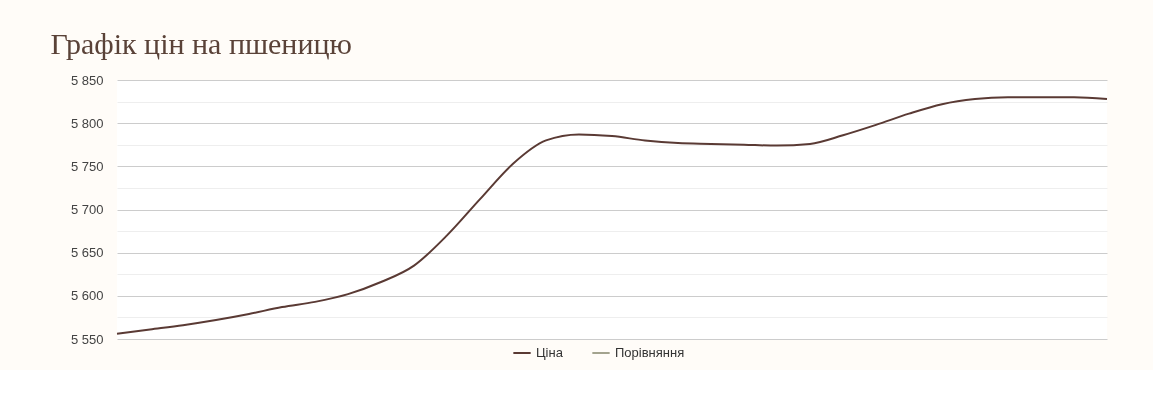  Describe the element at coordinates (87, 80) in the screenshot. I see `y-tick-label: 5 850` at that location.